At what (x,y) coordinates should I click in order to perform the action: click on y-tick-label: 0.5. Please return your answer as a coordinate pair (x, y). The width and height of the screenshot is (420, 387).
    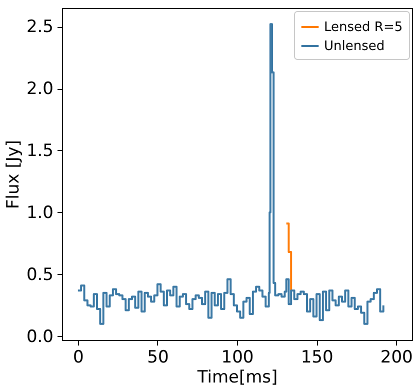
    Looking at the image, I should click on (40, 274).